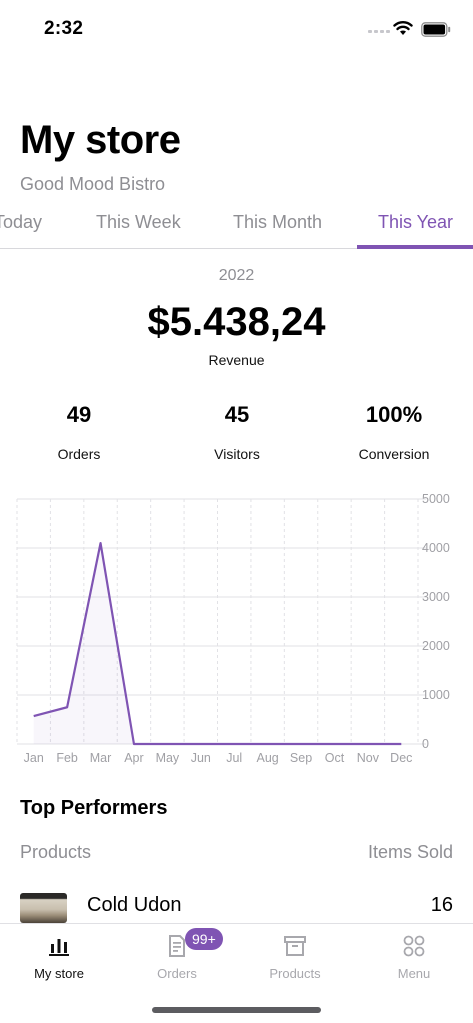  I want to click on chart-x-tick-label: Oct, so click(335, 758).